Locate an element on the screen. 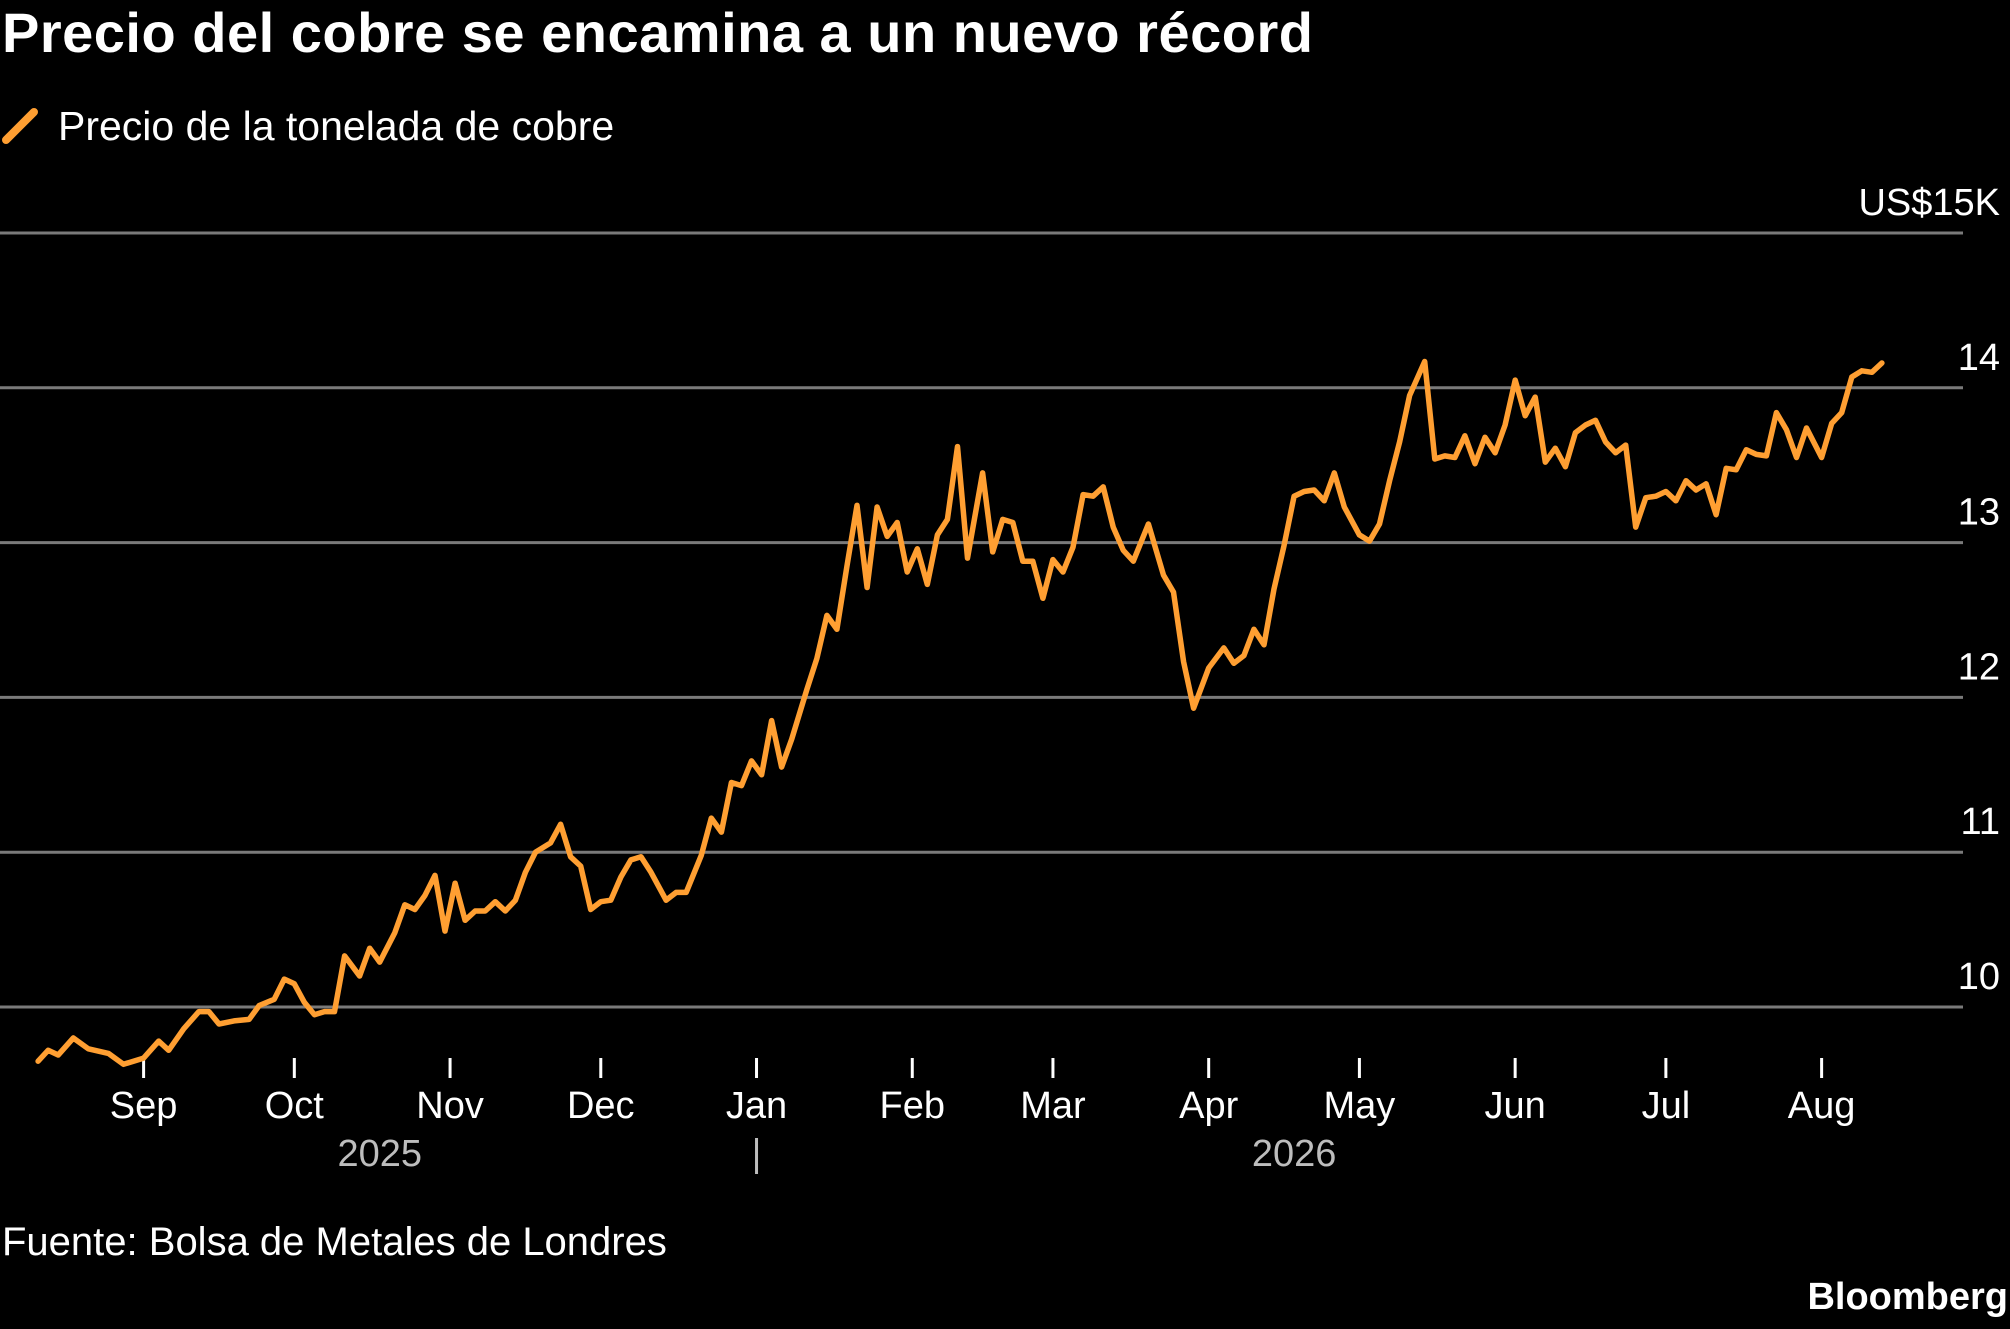 The image size is (2010, 1329). y-tick-label-10: 10 is located at coordinates (1979, 977).